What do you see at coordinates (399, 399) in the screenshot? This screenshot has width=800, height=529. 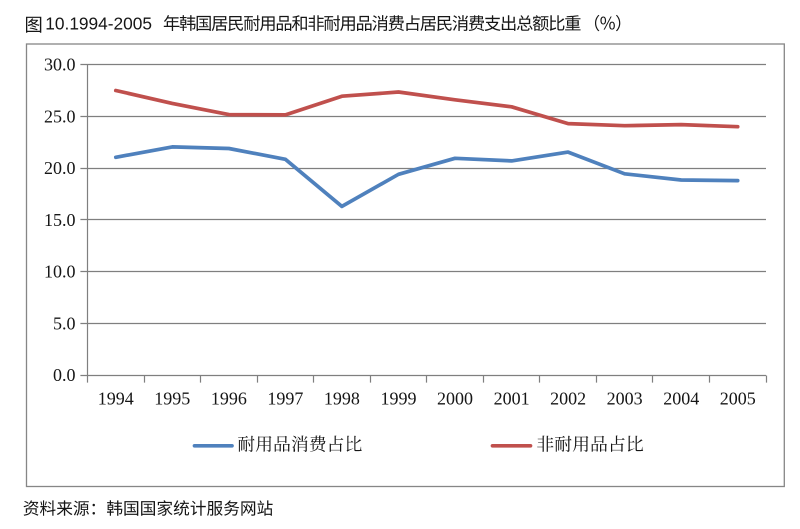 I see `svg-text: 1999` at bounding box center [399, 399].